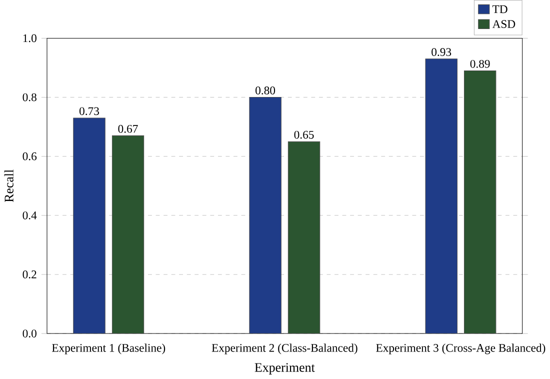  What do you see at coordinates (29, 97) in the screenshot?
I see `y-tick-label: 0.8` at bounding box center [29, 97].